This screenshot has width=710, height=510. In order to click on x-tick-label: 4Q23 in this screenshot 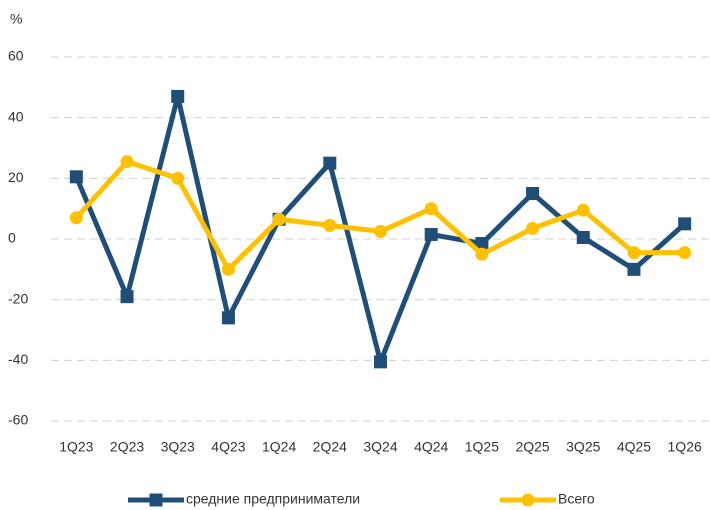, I will do `click(228, 447)`.